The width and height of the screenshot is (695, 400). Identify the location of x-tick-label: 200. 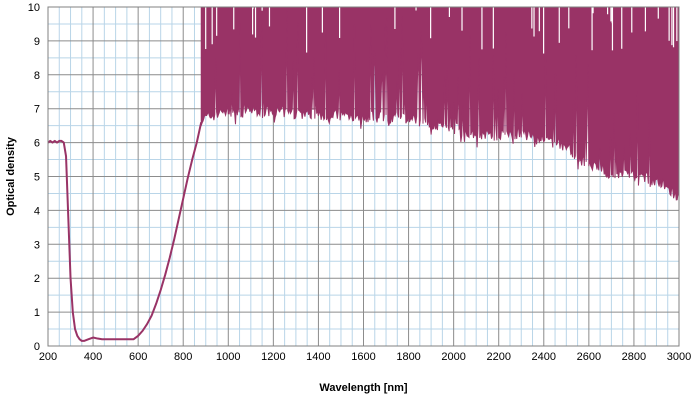
(48, 357).